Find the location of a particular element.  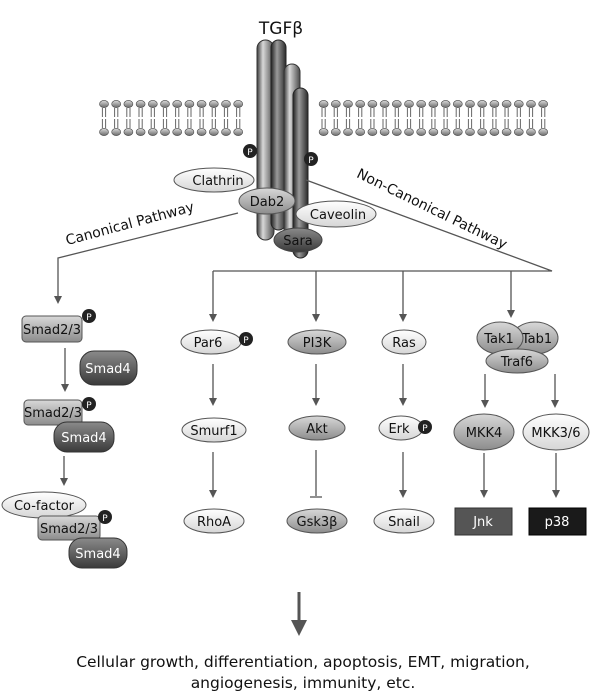

svg-text: p38 is located at coordinates (557, 522).